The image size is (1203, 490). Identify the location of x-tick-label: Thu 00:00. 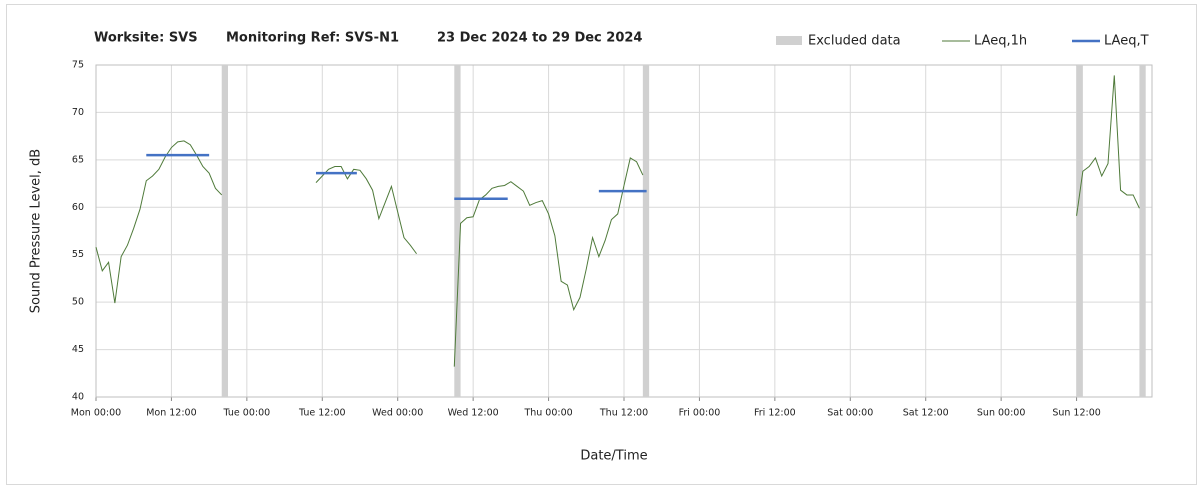
(547, 413).